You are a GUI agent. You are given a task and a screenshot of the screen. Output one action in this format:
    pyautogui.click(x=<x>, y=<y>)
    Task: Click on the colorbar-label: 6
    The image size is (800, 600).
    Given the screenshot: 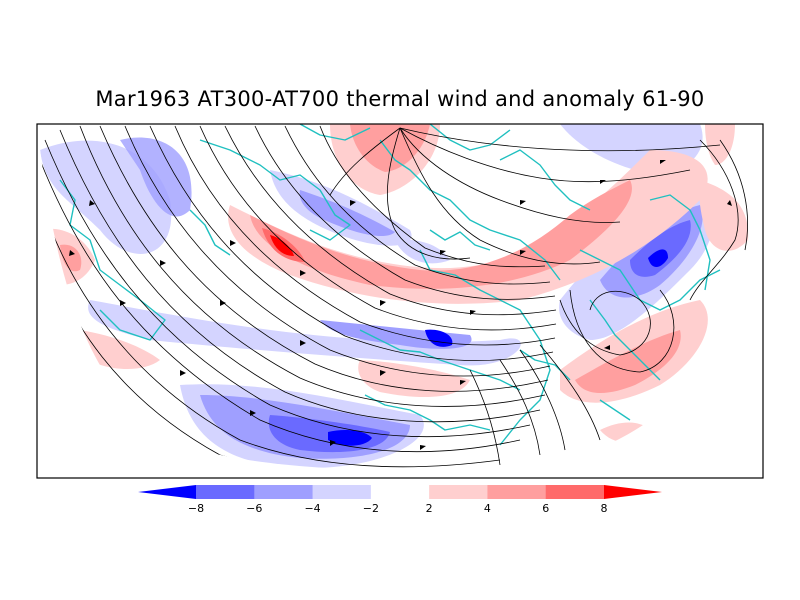 What is the action you would take?
    pyautogui.click(x=545, y=508)
    